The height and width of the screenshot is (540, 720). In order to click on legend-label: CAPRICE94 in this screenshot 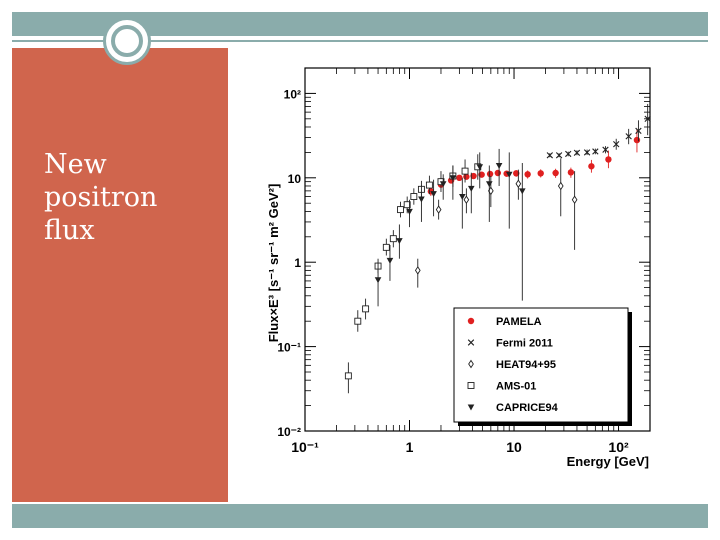, I will do `click(527, 408)`.